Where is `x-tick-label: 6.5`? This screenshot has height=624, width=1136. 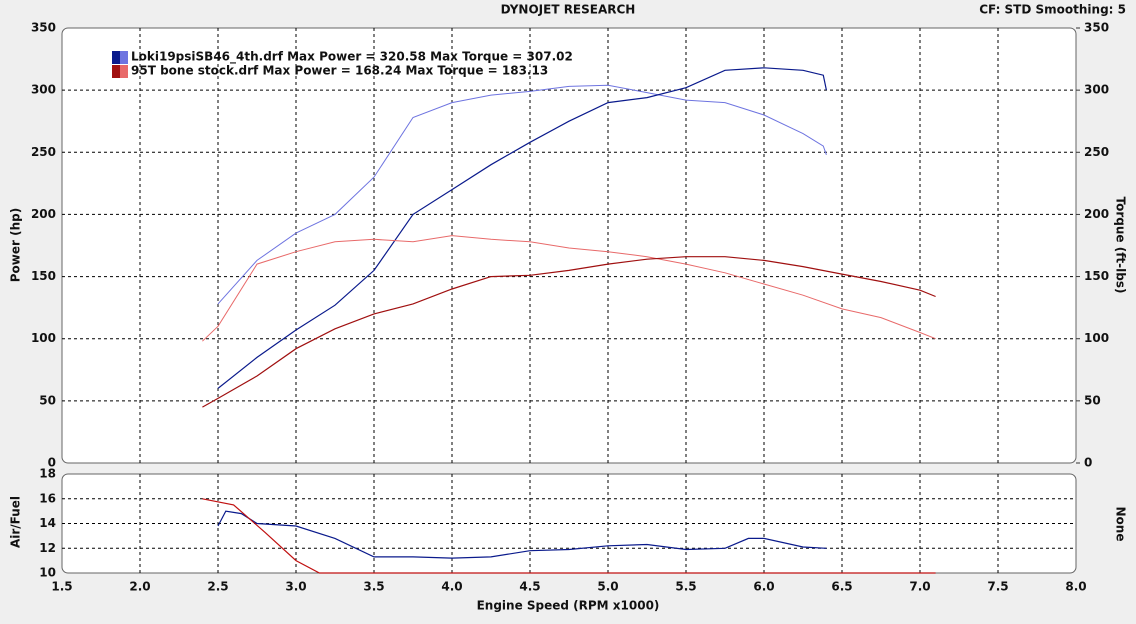 x-tick-label: 6.5 is located at coordinates (841, 587).